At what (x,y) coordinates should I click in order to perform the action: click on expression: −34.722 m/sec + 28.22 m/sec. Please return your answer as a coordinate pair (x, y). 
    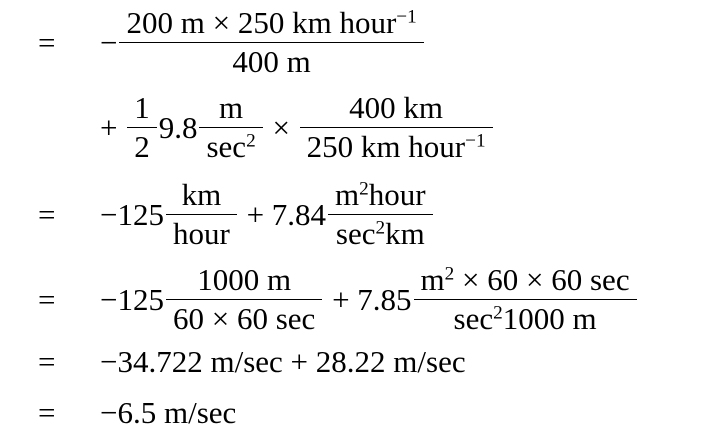
    Looking at the image, I should click on (283, 362).